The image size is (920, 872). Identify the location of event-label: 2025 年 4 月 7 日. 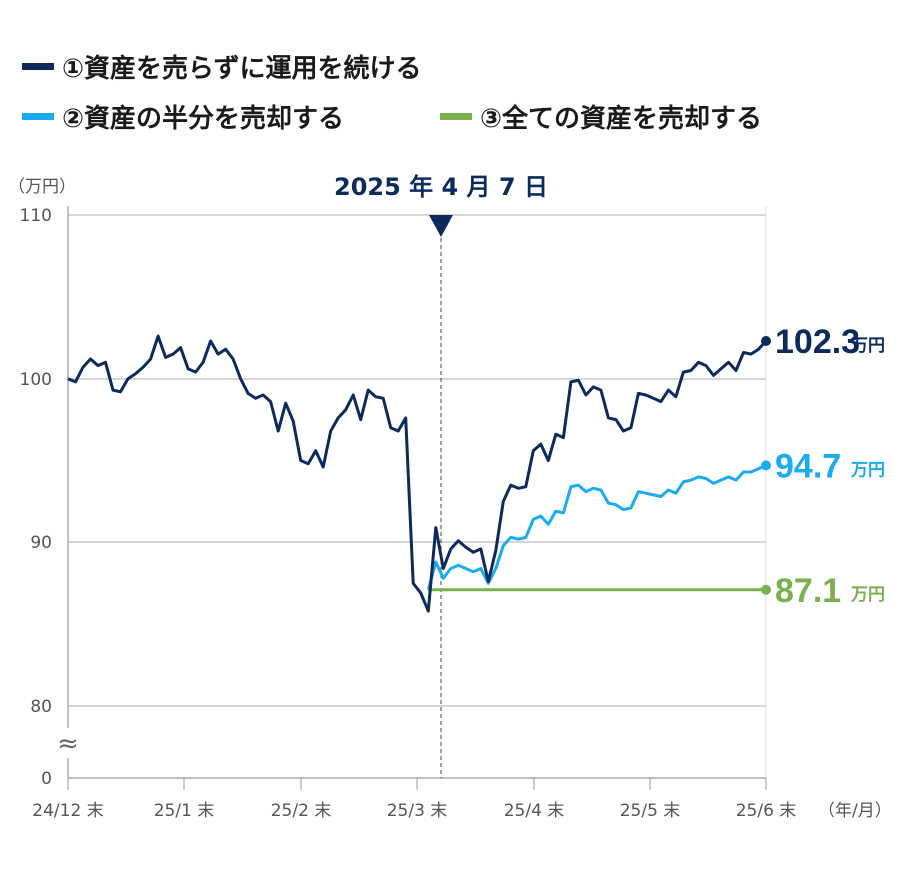
(441, 187).